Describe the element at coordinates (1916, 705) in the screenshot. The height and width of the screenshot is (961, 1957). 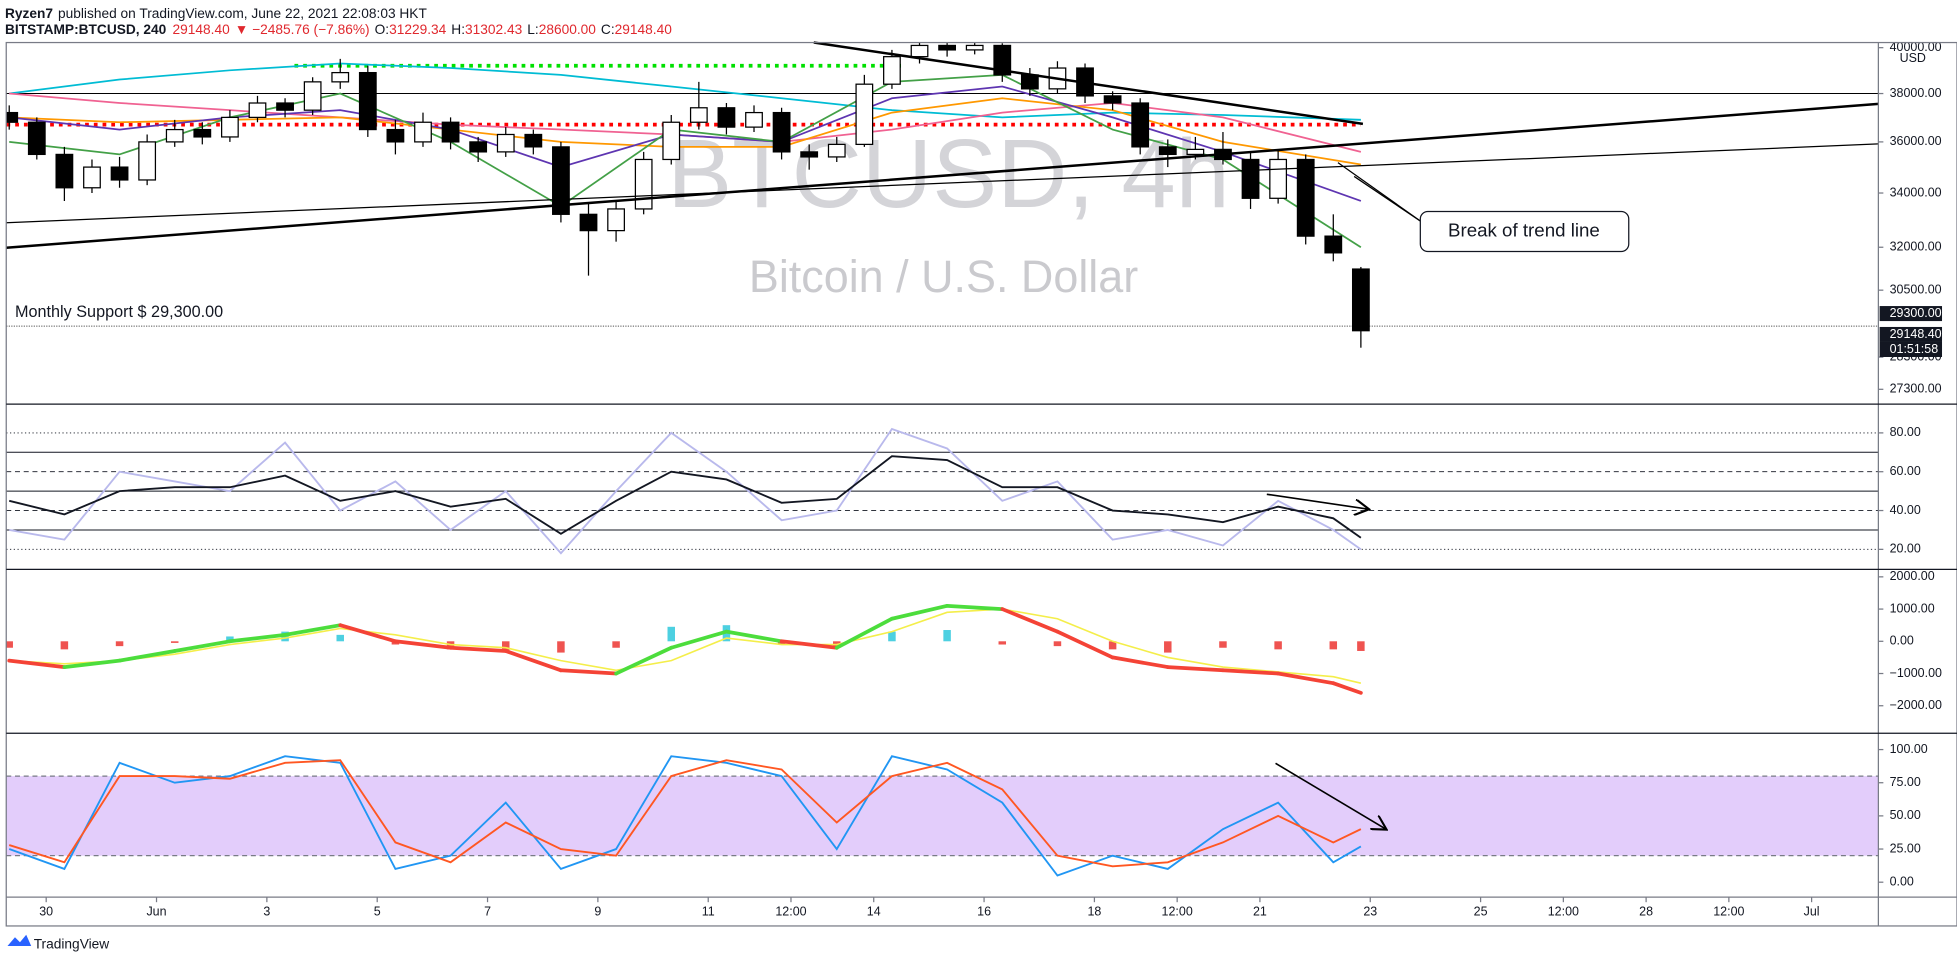
I see `y-tick-label: −2000.00` at that location.